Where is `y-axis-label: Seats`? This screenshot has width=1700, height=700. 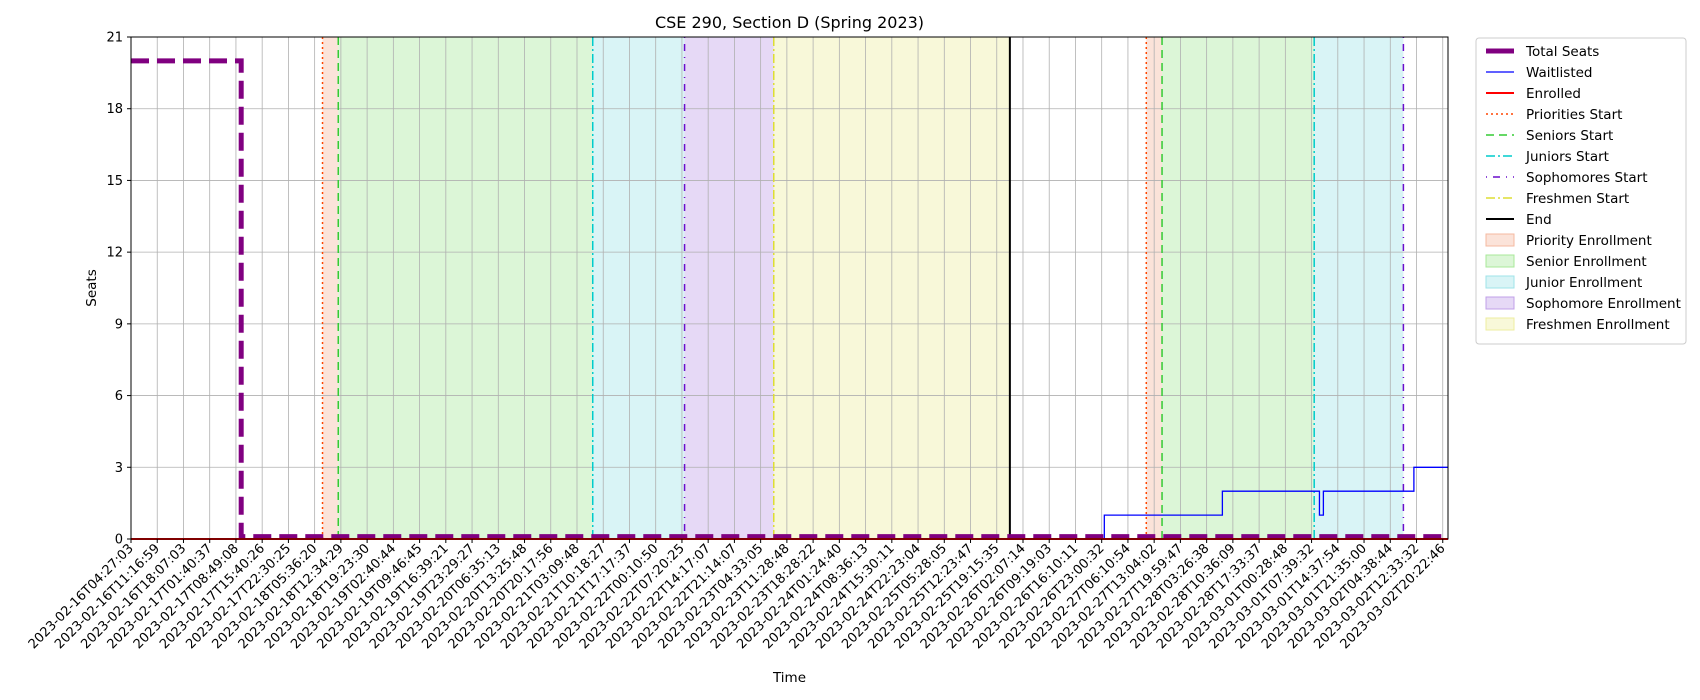
y-axis-label: Seats is located at coordinates (92, 287).